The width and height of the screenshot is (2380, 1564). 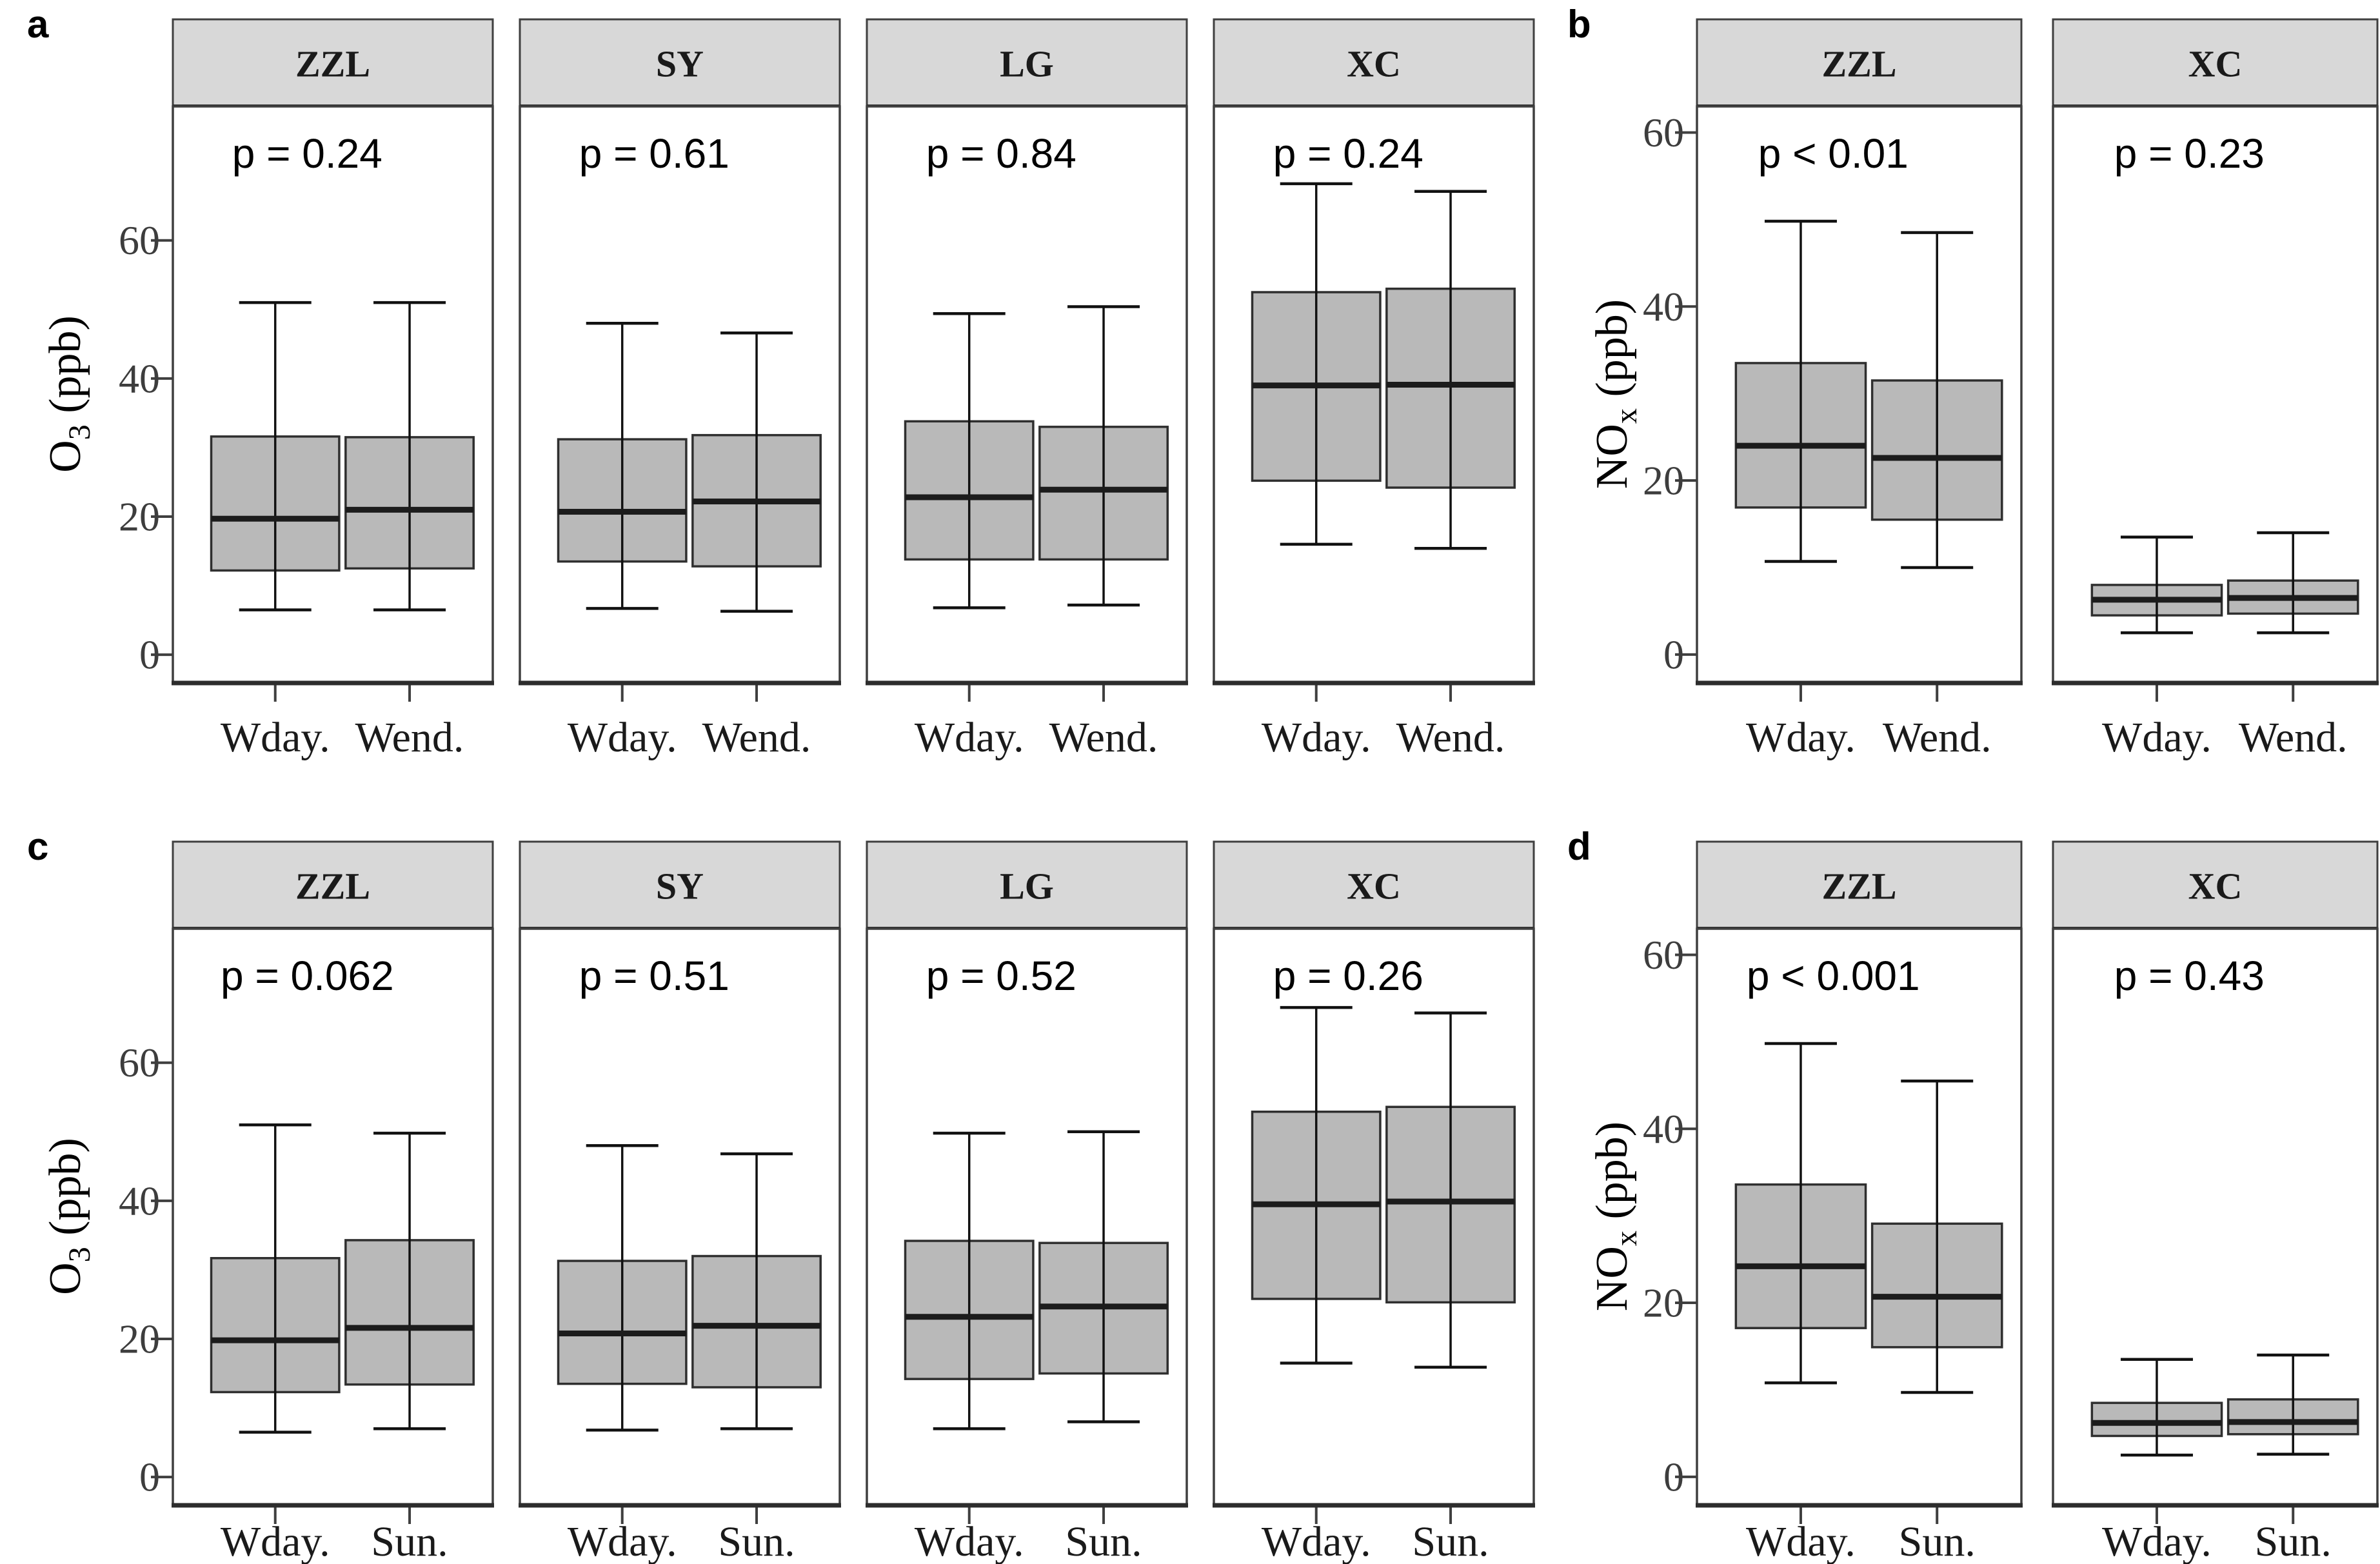 What do you see at coordinates (654, 153) in the screenshot?
I see `p-value-label: p = 0.61` at bounding box center [654, 153].